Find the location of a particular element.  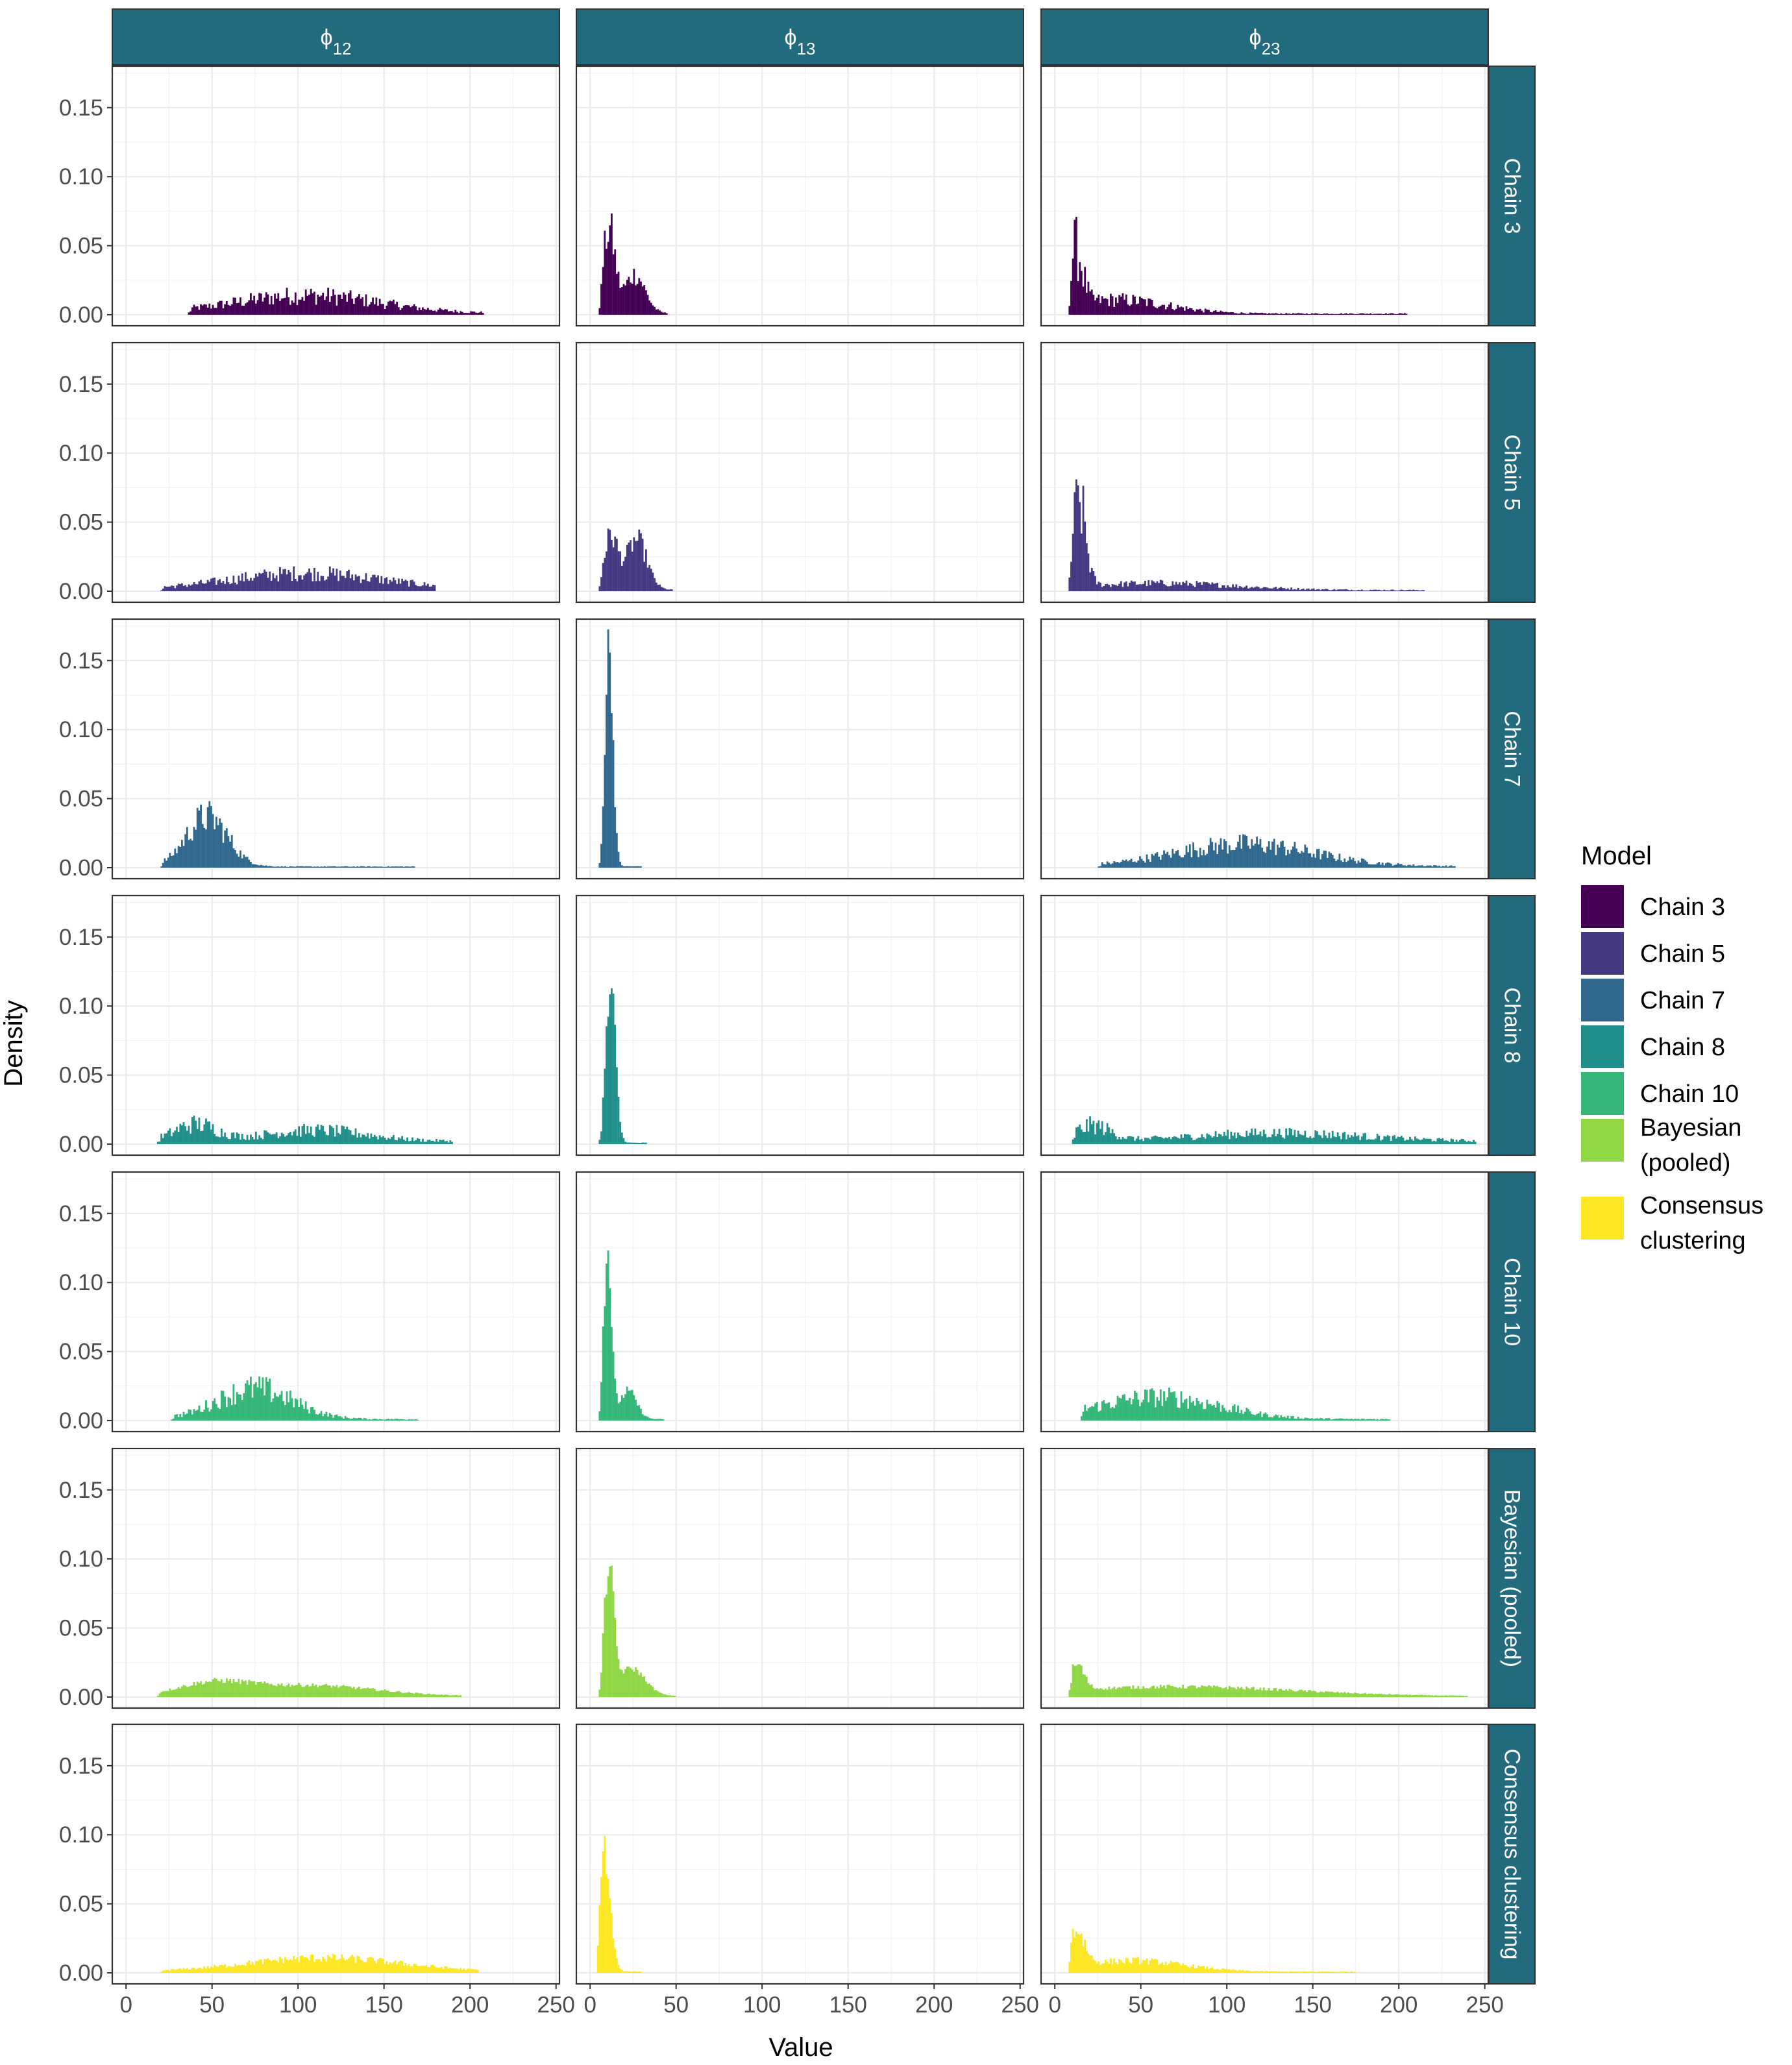

gridlines is located at coordinates (800, 1025).